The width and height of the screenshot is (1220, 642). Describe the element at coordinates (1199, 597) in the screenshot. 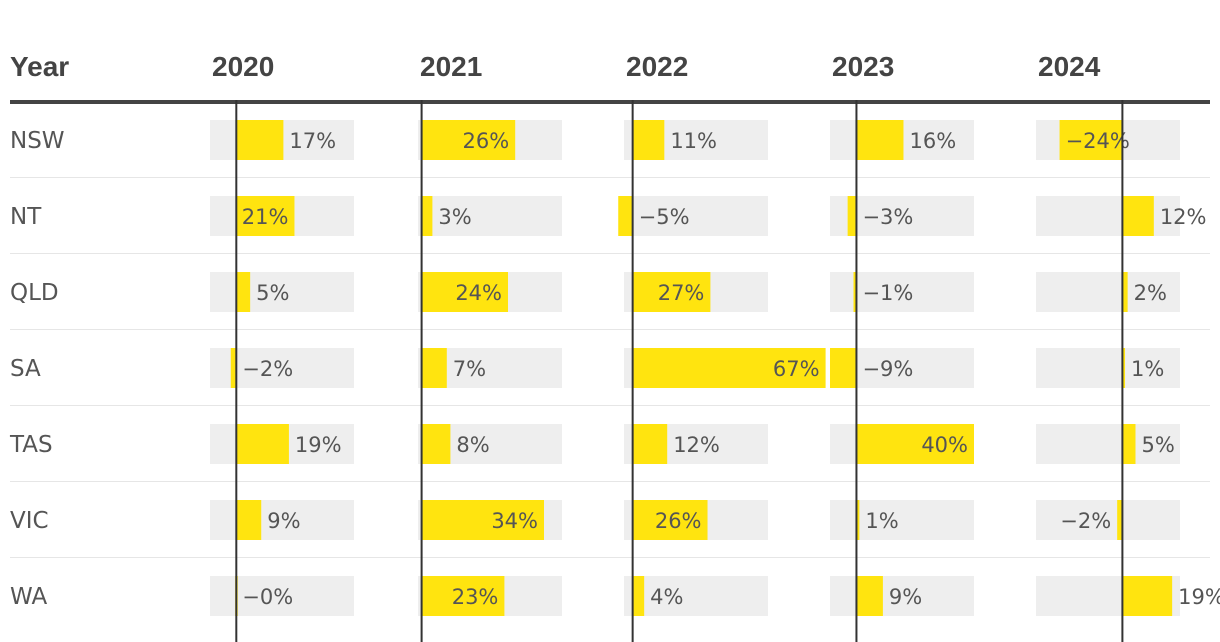

I see `value-label-wa-2024: 19%` at that location.